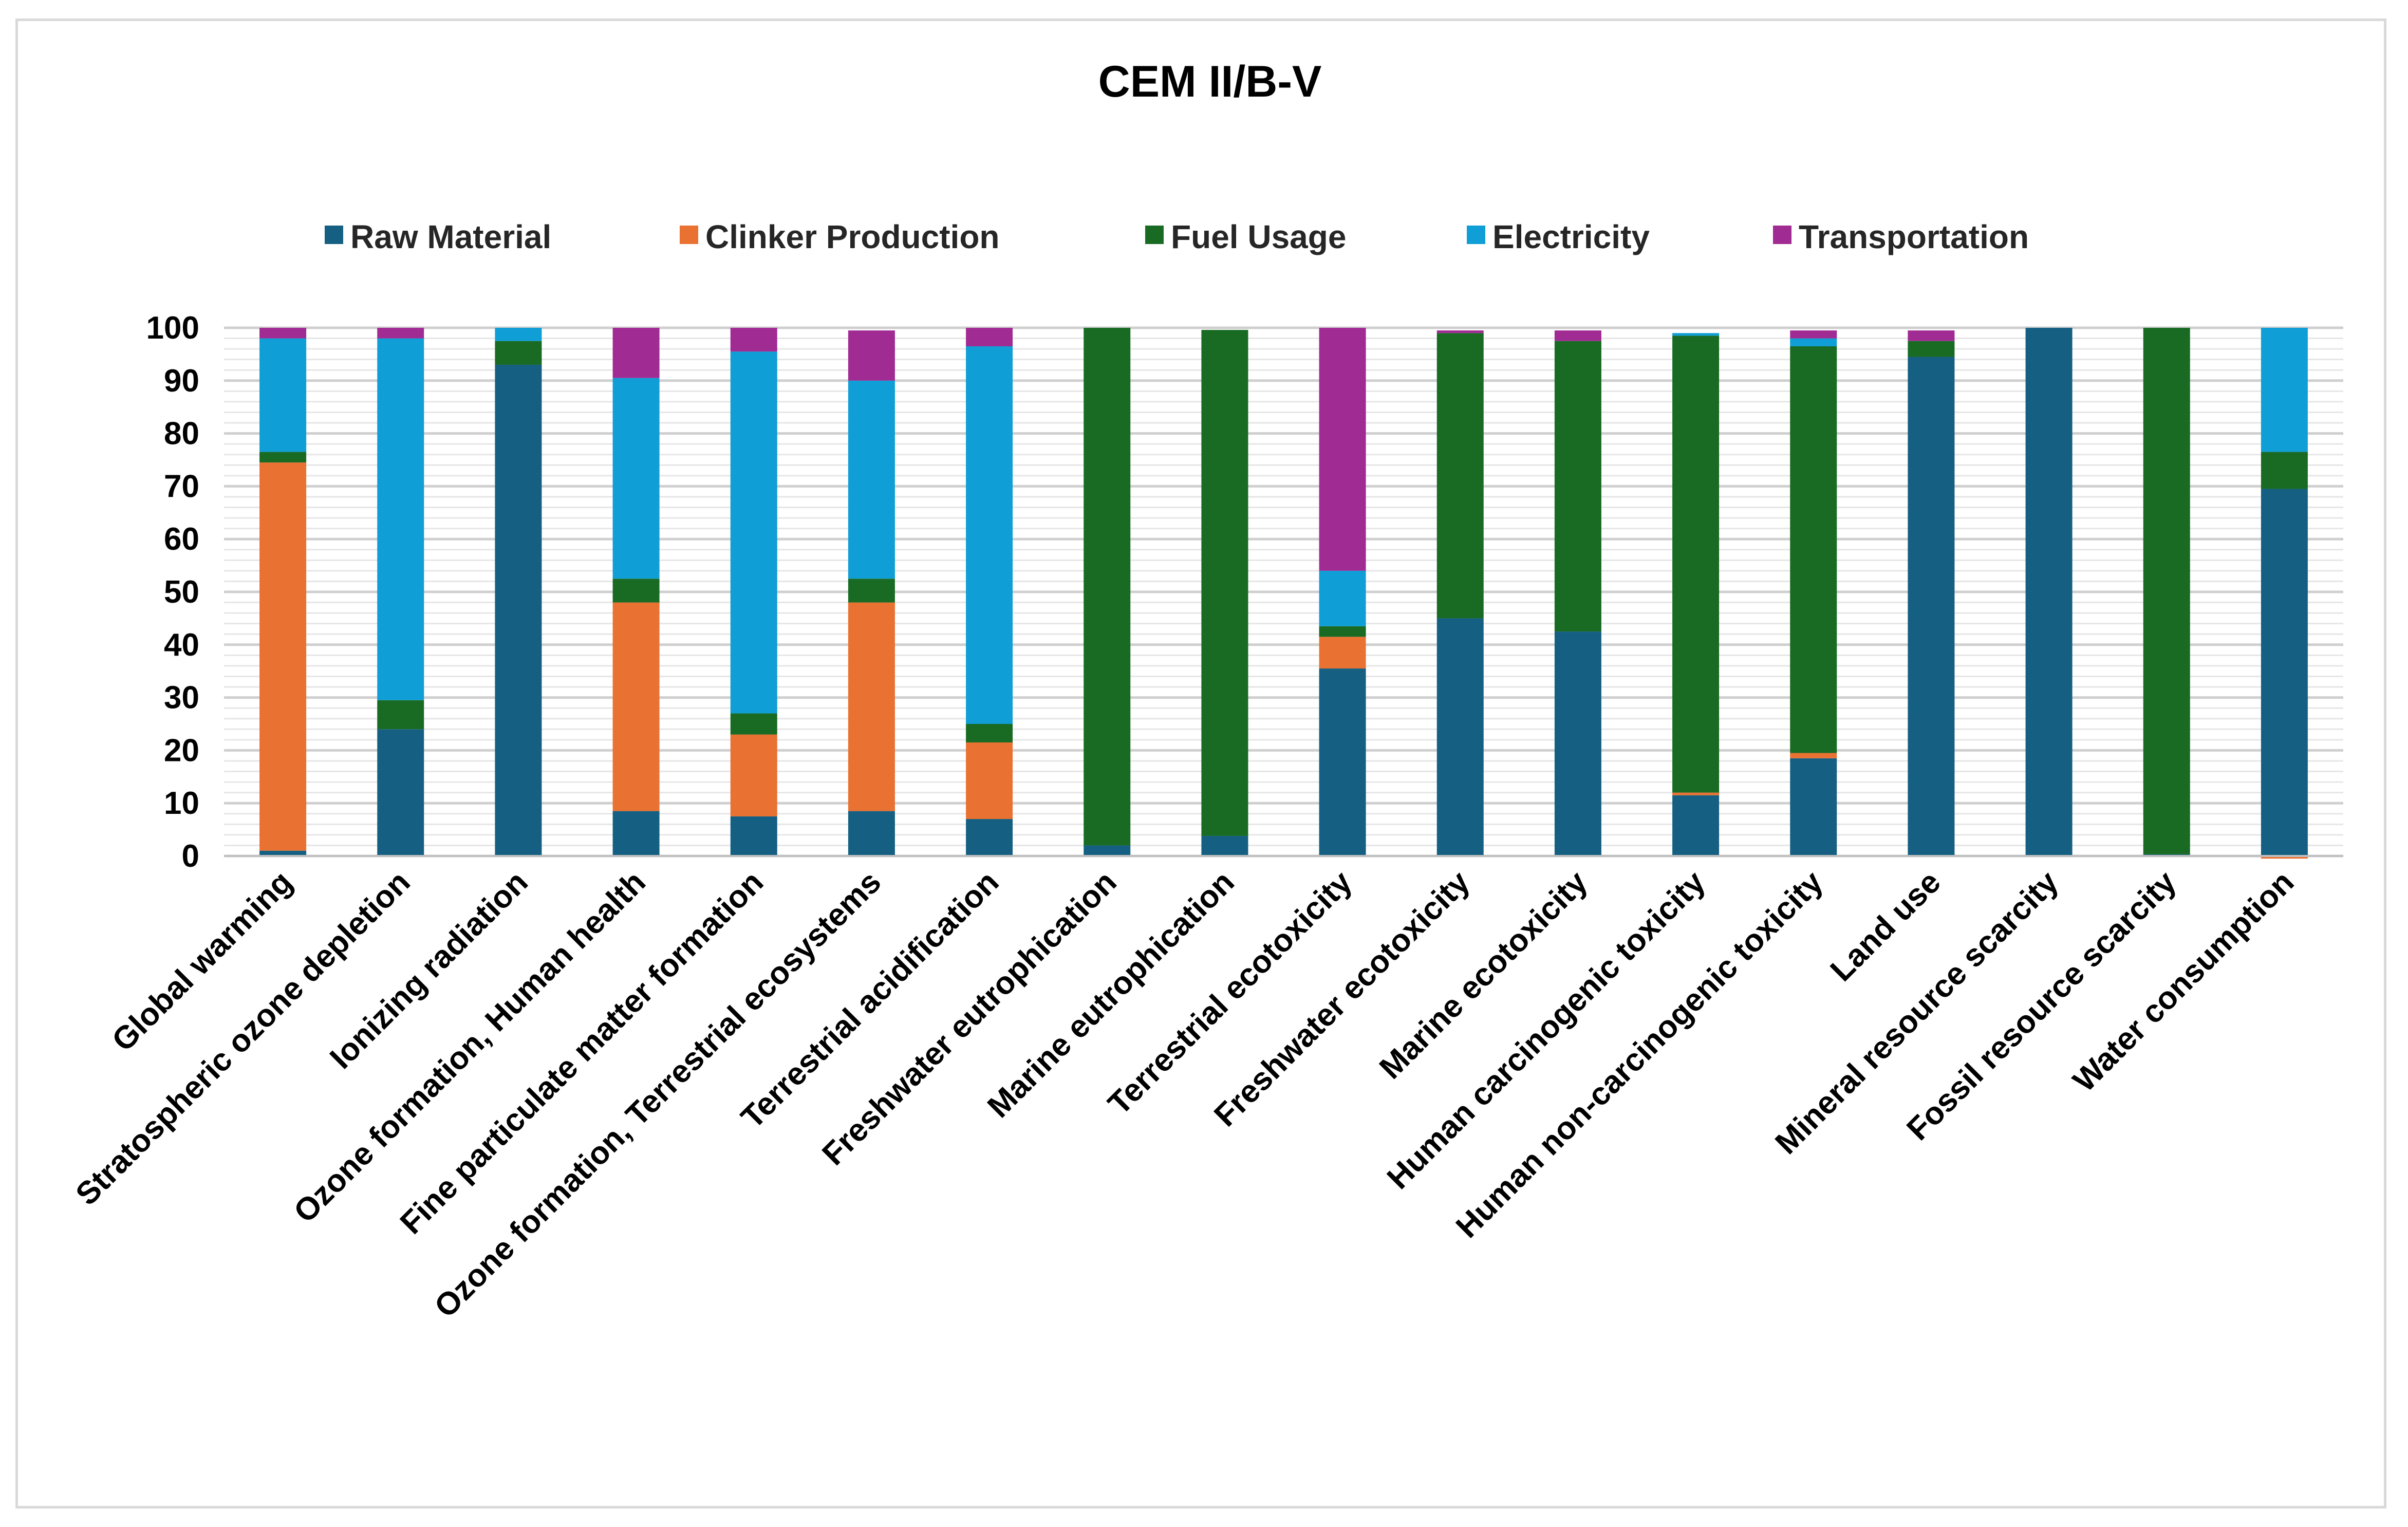 This screenshot has height=1527, width=2408. Describe the element at coordinates (1914, 236) in the screenshot. I see `legend-label-transportation: Transportation` at that location.